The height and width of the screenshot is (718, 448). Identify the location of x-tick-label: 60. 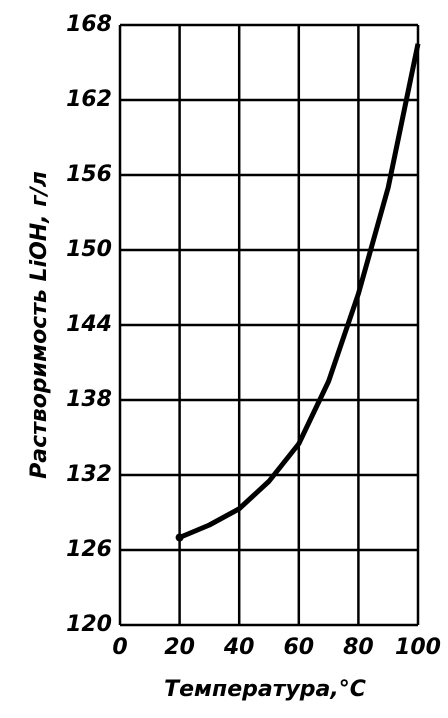
(298, 647).